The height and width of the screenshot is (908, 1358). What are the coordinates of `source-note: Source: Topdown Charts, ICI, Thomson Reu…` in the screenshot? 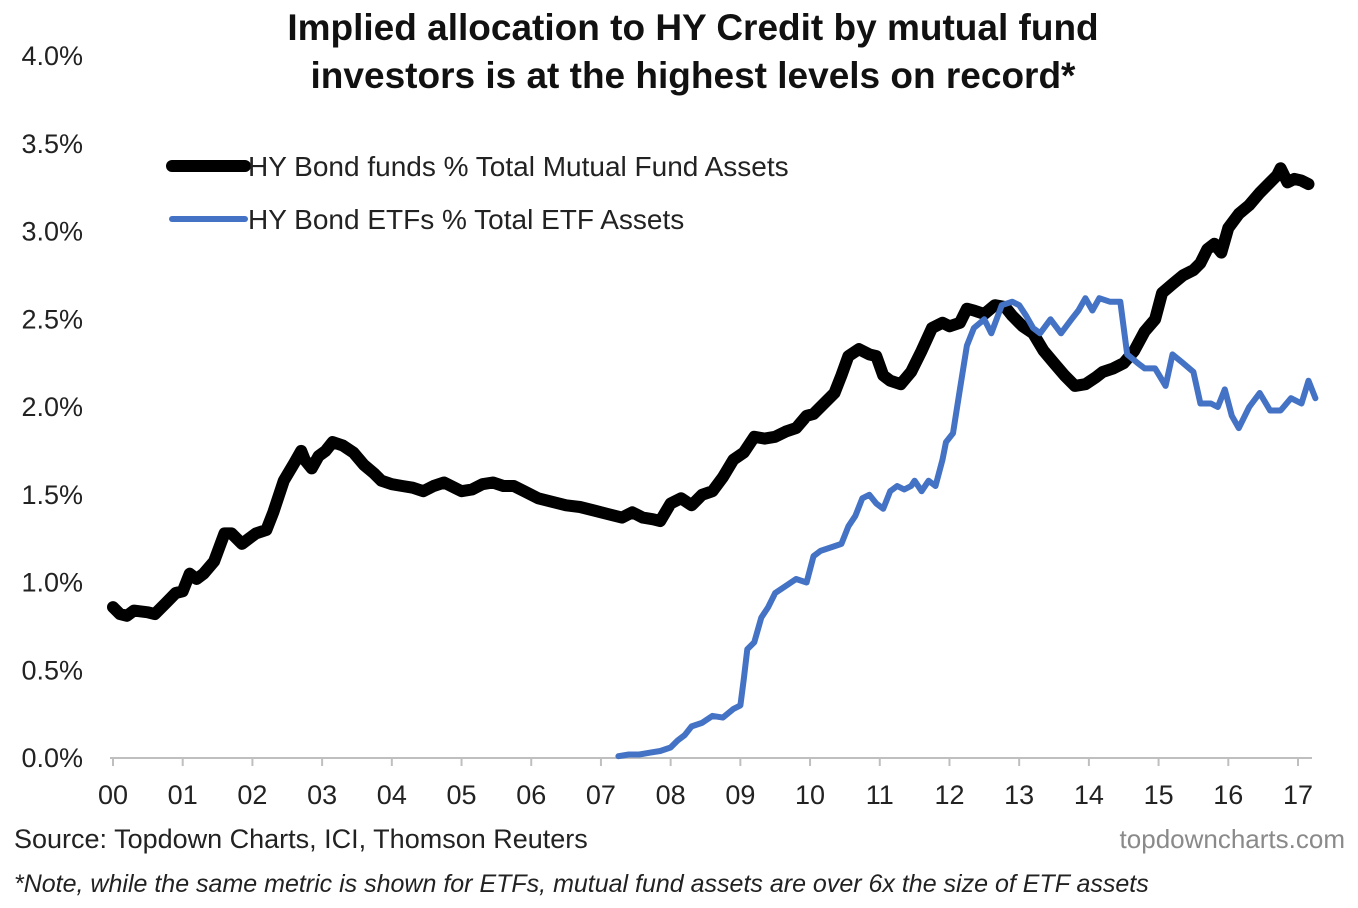 It's located at (301, 839).